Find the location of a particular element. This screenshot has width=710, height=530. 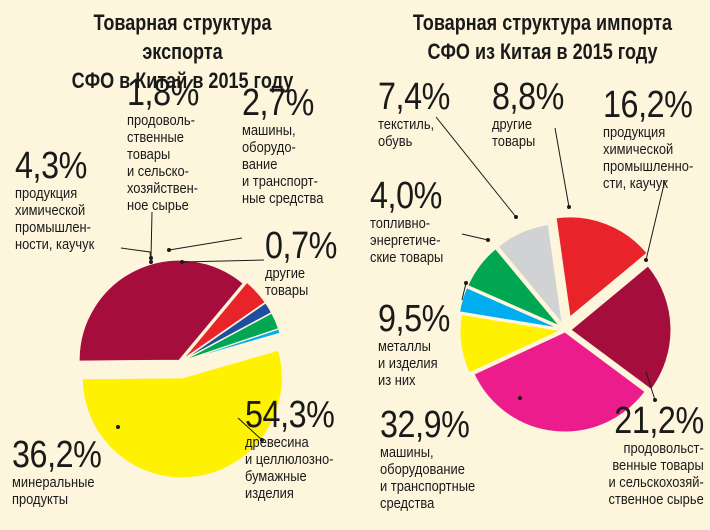

slice-caption: топливно- энергетиче- ские товары is located at coordinates (407, 240).